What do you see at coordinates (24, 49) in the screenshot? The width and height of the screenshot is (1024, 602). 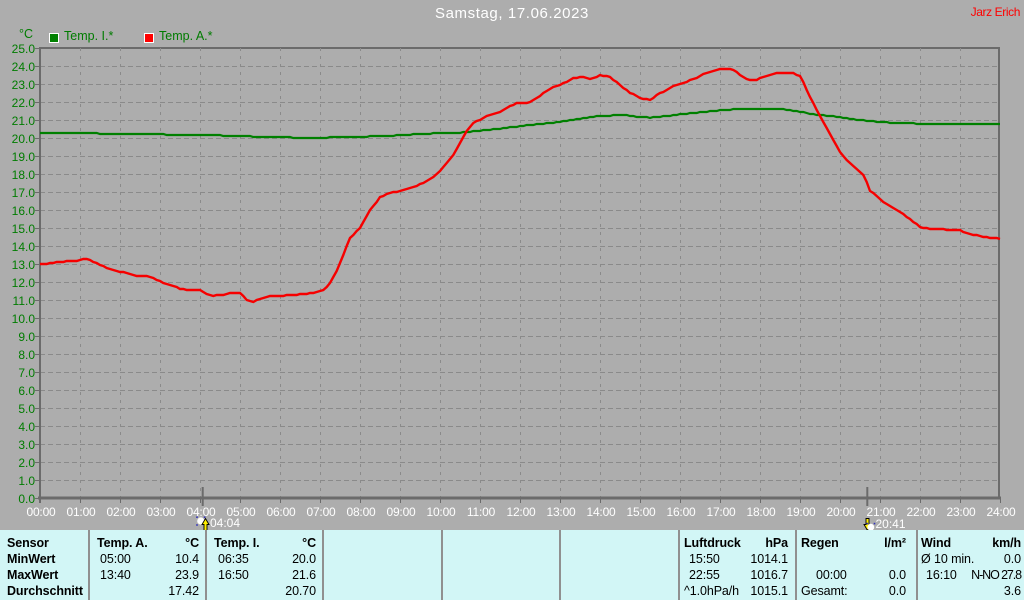 I see `svg-text: 25.0` at bounding box center [24, 49].